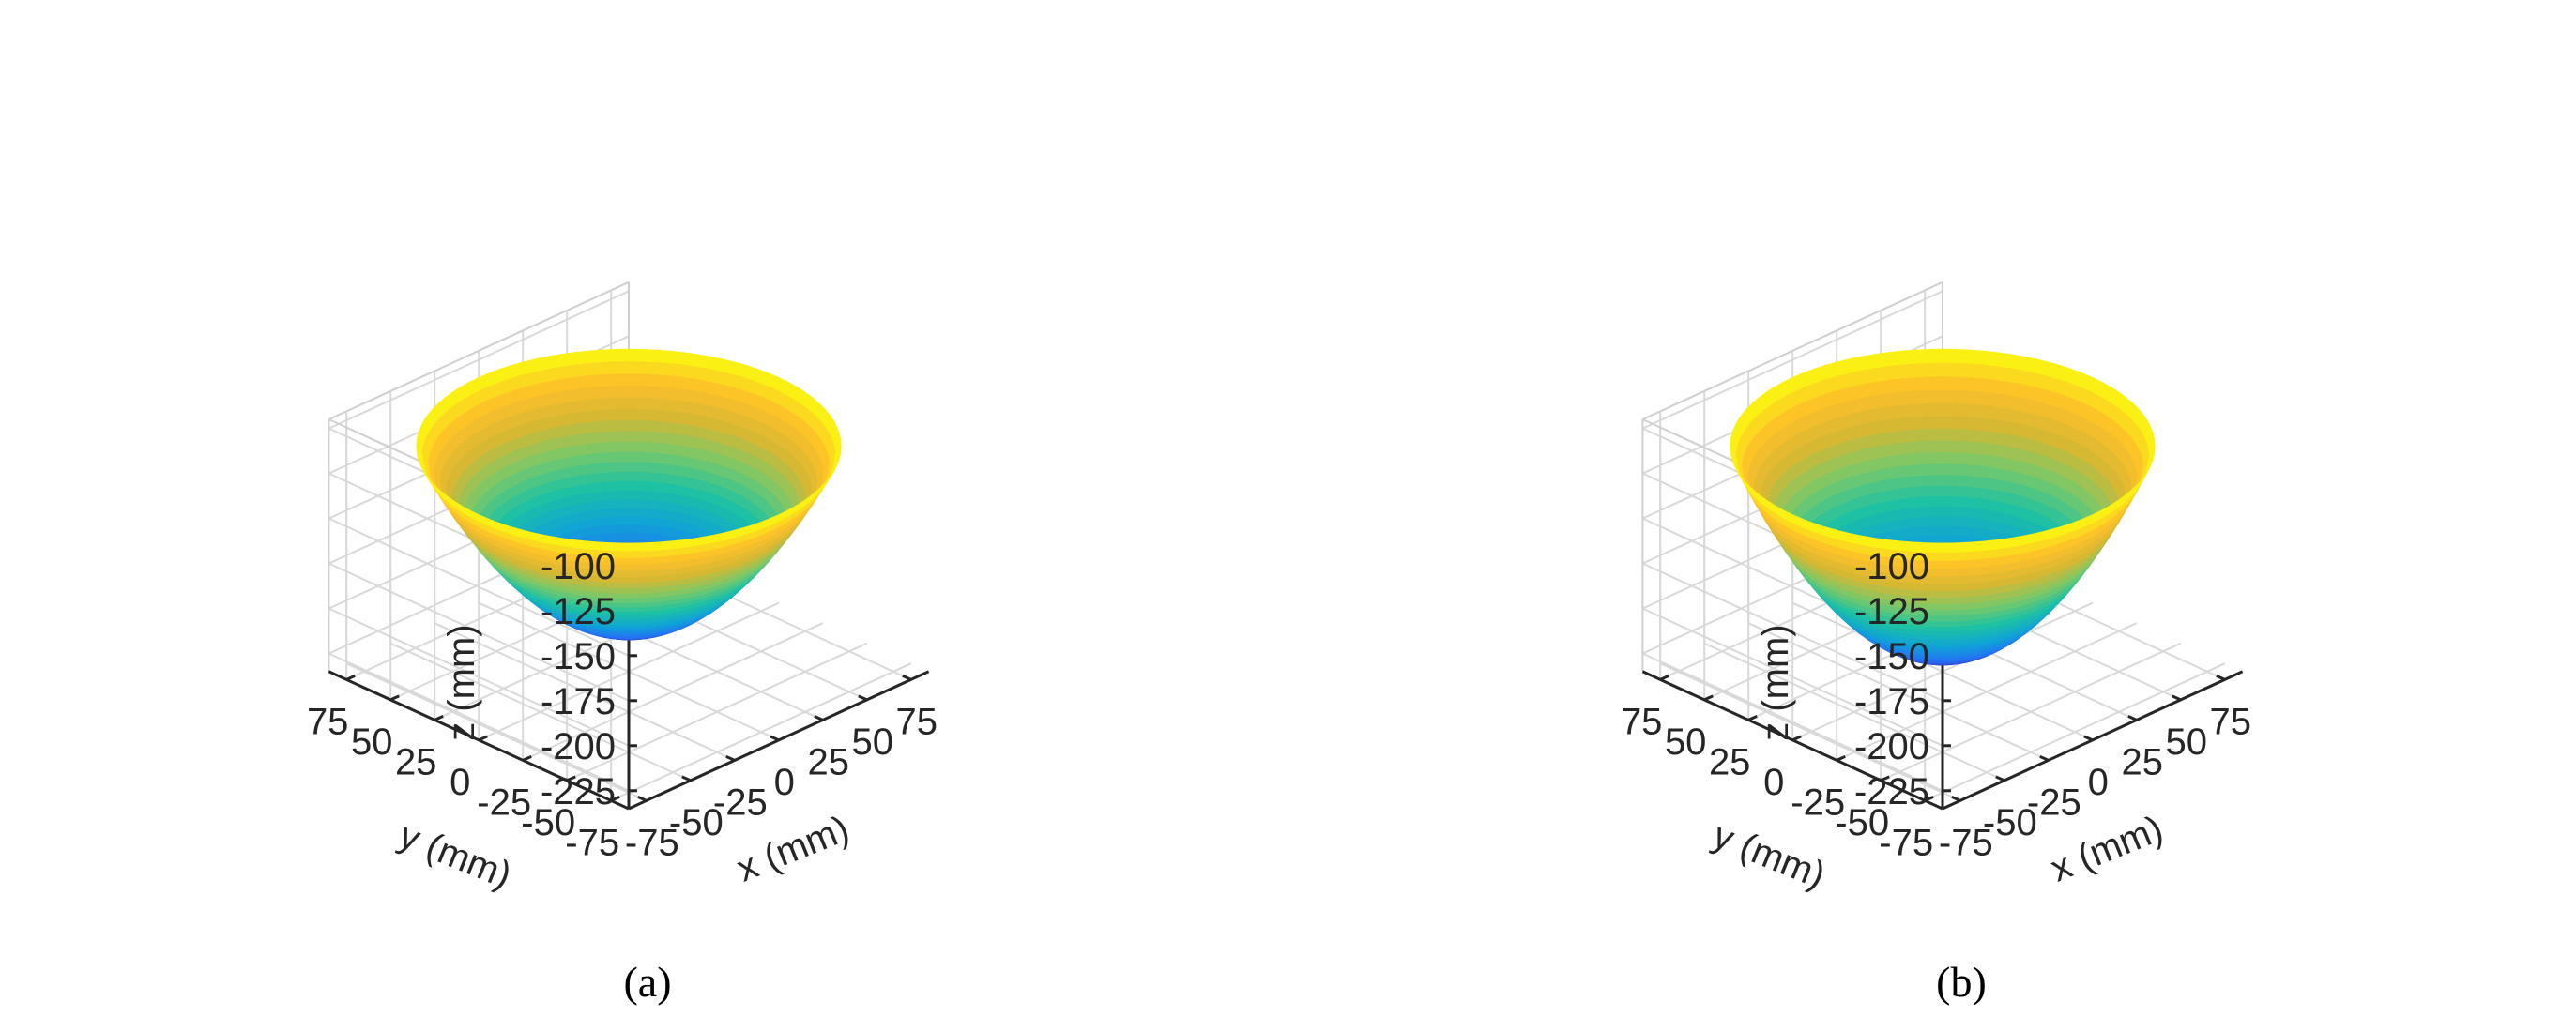  What do you see at coordinates (673, 692) in the screenshot?
I see `grid-line` at bounding box center [673, 692].